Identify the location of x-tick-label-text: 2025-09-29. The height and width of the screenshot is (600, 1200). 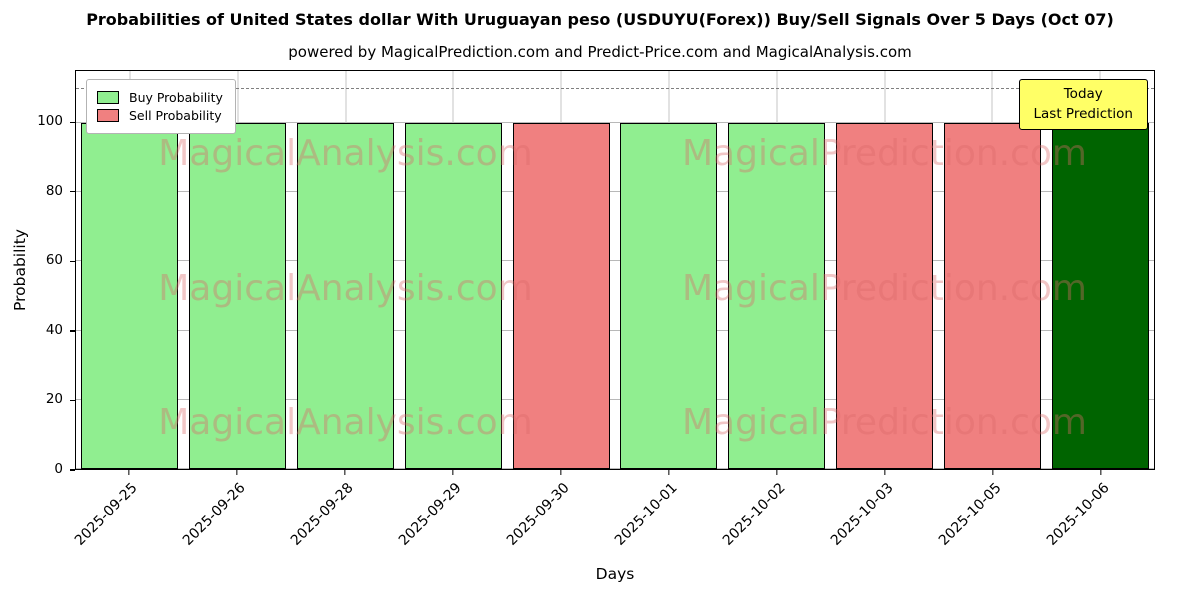
(430, 514).